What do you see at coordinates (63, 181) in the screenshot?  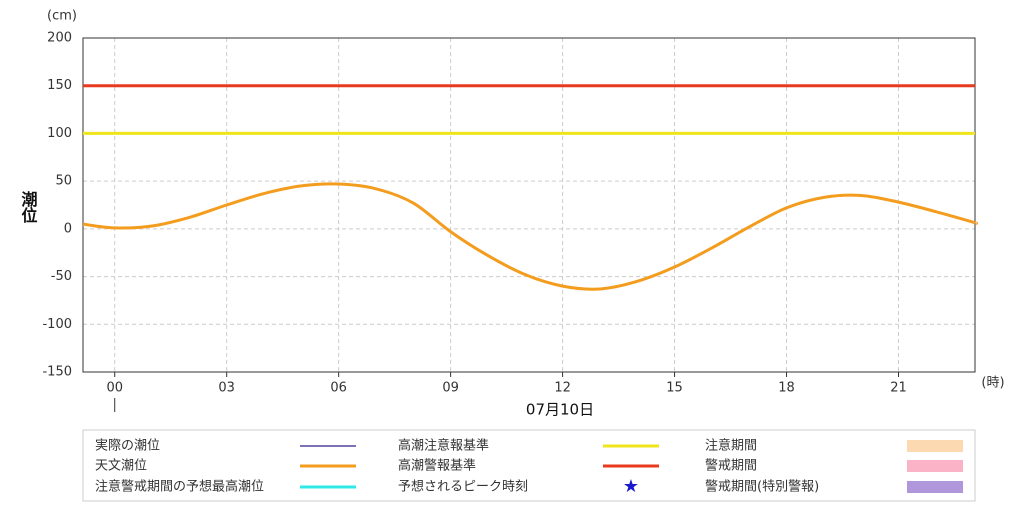 I see `y-tick-label: 50` at bounding box center [63, 181].